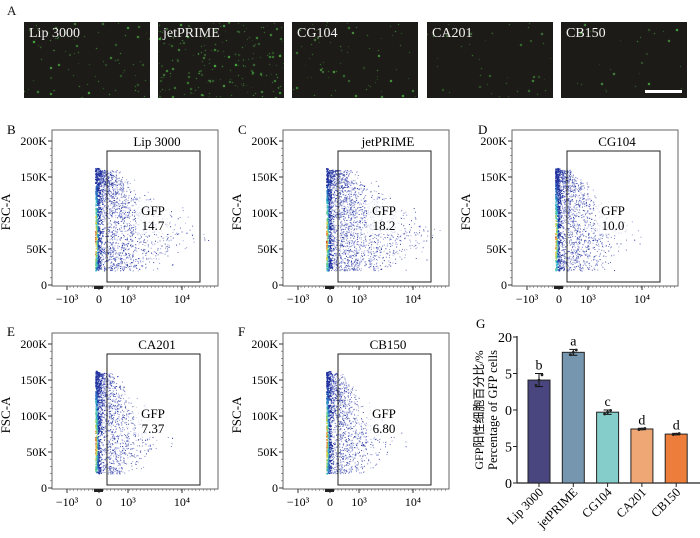 This screenshot has width=700, height=538. Describe the element at coordinates (595, 208) in the screenshot. I see `plot-frame` at that location.